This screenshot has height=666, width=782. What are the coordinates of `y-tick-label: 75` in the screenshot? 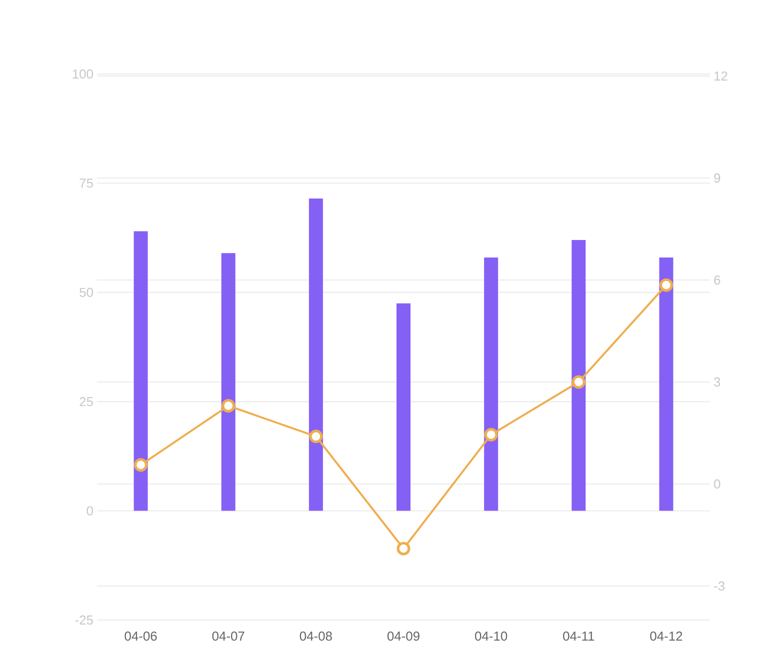 It's located at (86, 183).